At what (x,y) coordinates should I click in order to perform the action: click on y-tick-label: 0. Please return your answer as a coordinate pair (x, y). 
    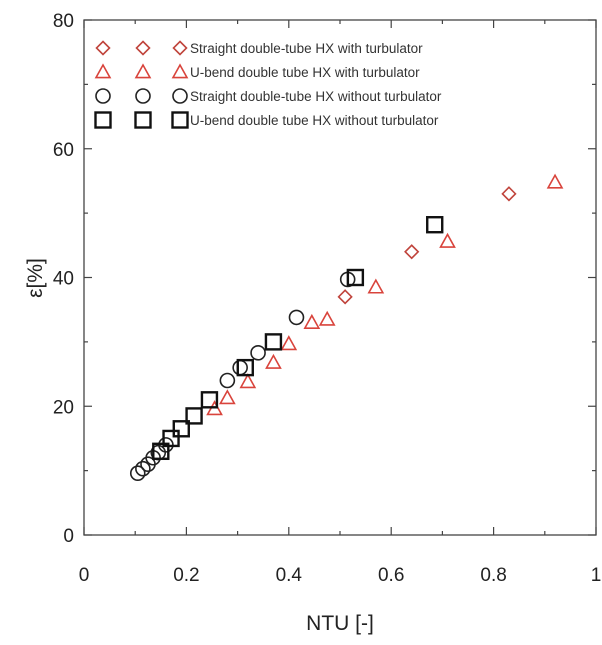
    Looking at the image, I should click on (68, 536).